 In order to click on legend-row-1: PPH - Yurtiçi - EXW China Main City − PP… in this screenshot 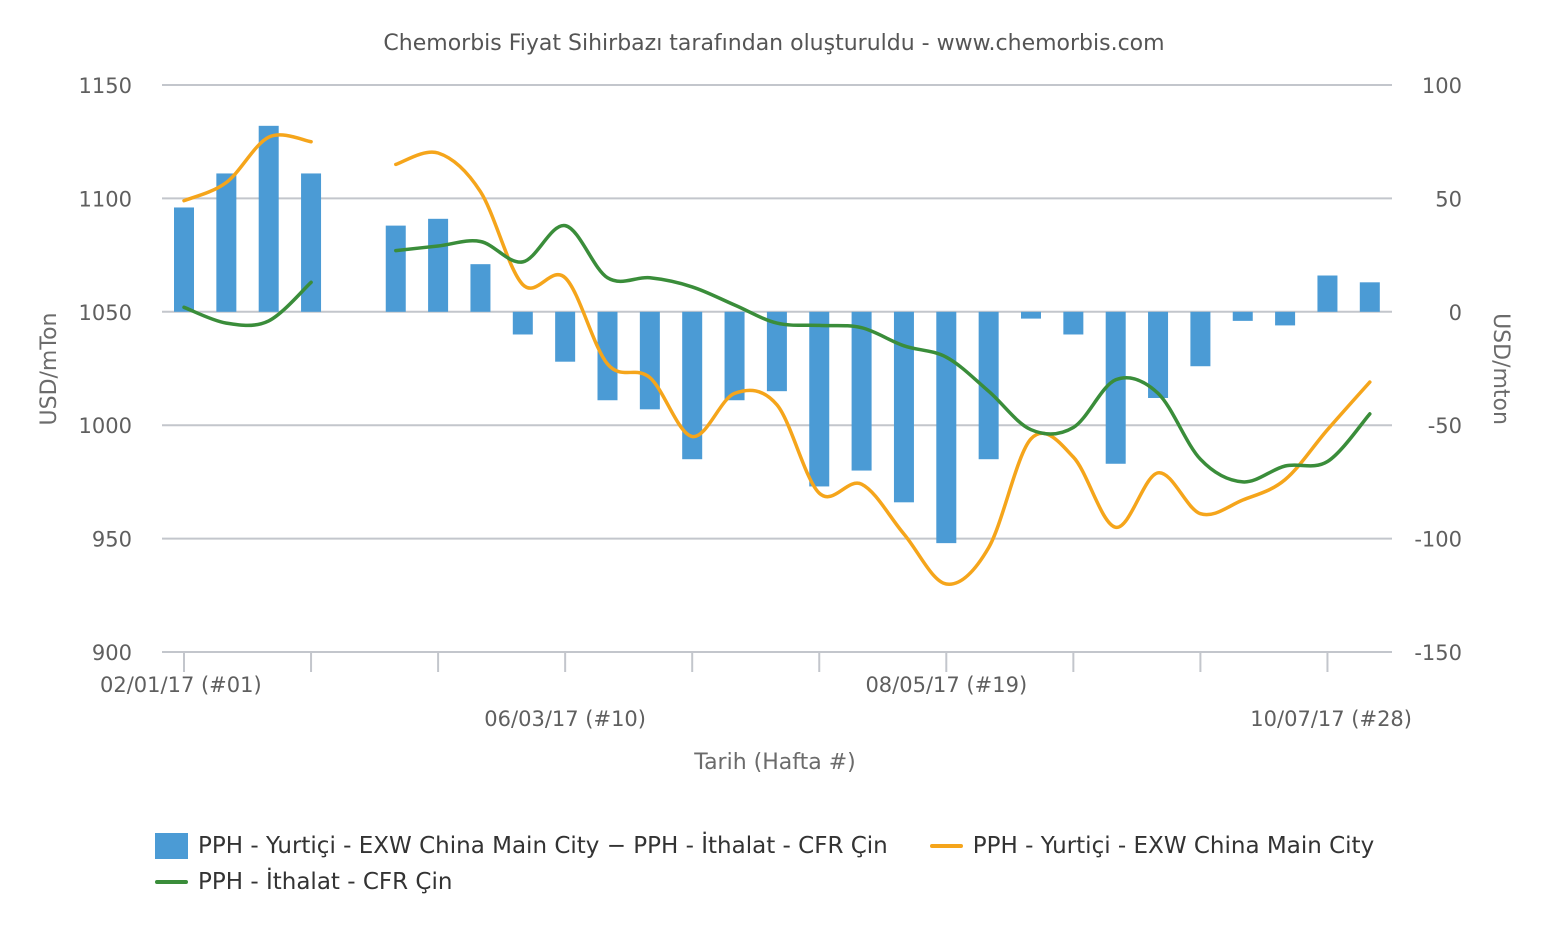, I will do `click(805, 846)`.